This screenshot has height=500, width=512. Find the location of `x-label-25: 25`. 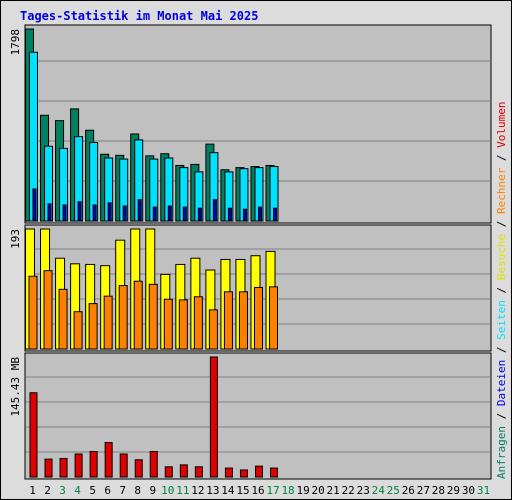

x-label-25: 25 is located at coordinates (393, 490).